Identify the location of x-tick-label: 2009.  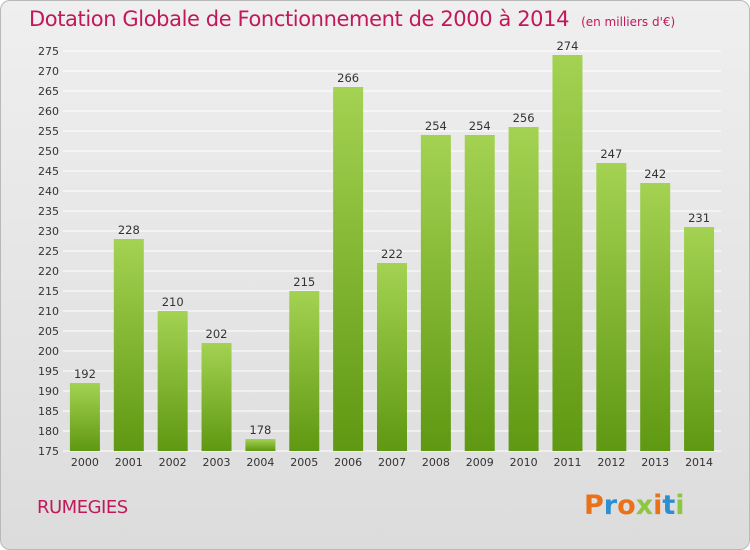
(480, 462).